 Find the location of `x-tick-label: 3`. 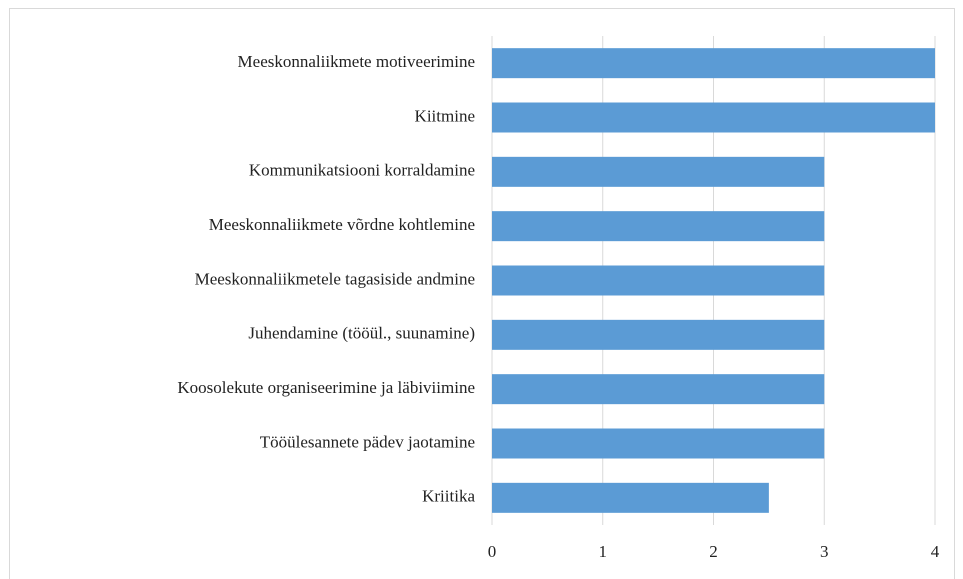

x-tick-label: 3 is located at coordinates (824, 551).